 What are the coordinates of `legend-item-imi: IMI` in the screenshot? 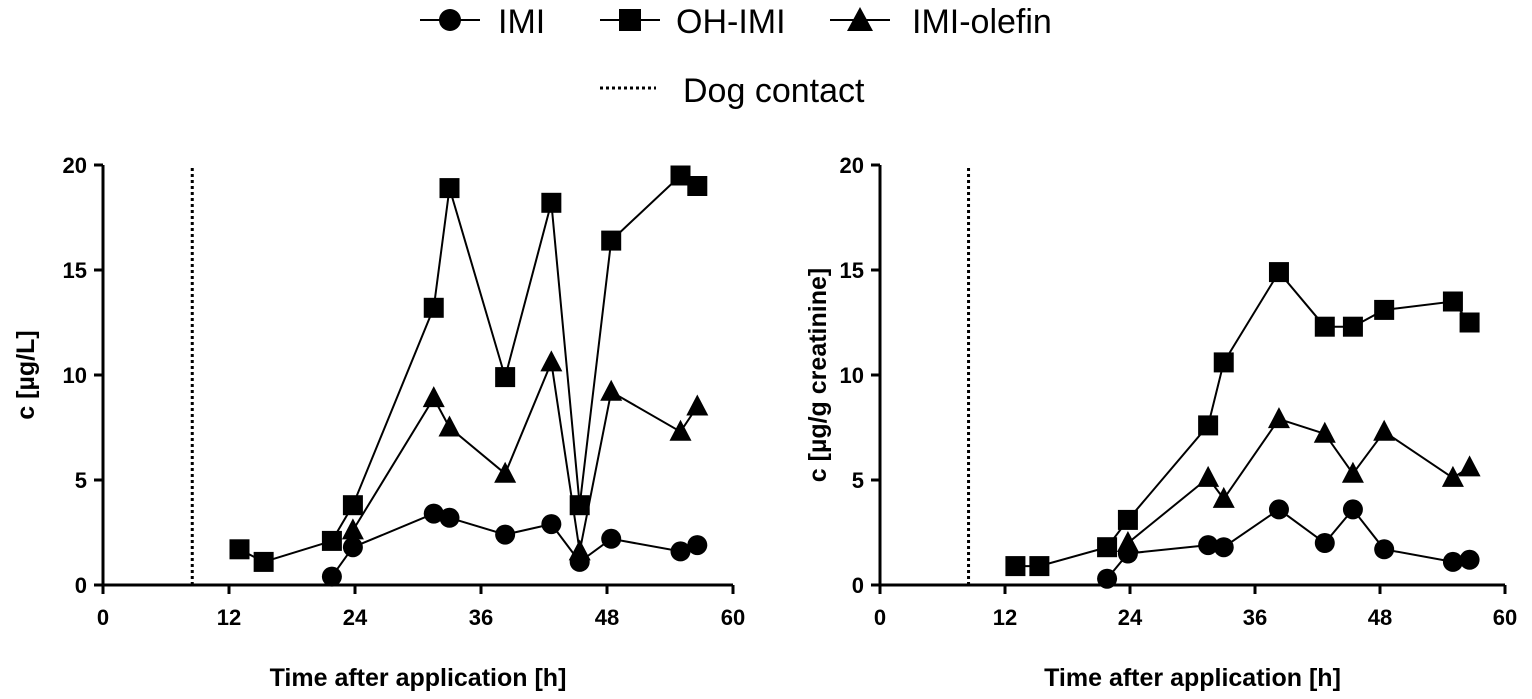 It's located at (482, 22).